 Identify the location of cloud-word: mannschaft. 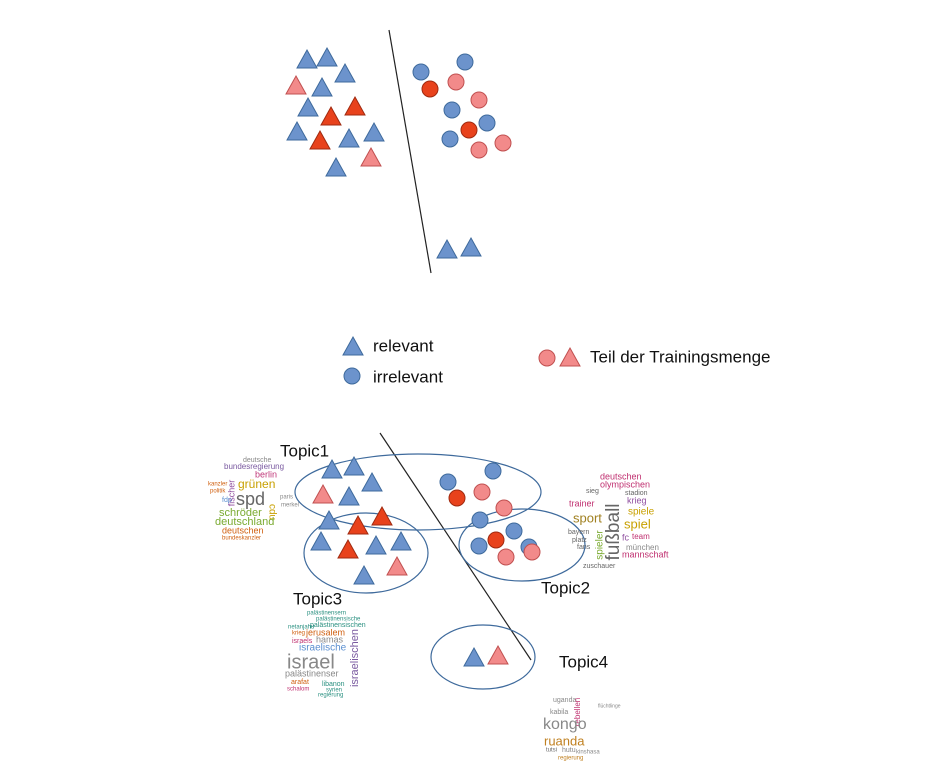
(645, 554).